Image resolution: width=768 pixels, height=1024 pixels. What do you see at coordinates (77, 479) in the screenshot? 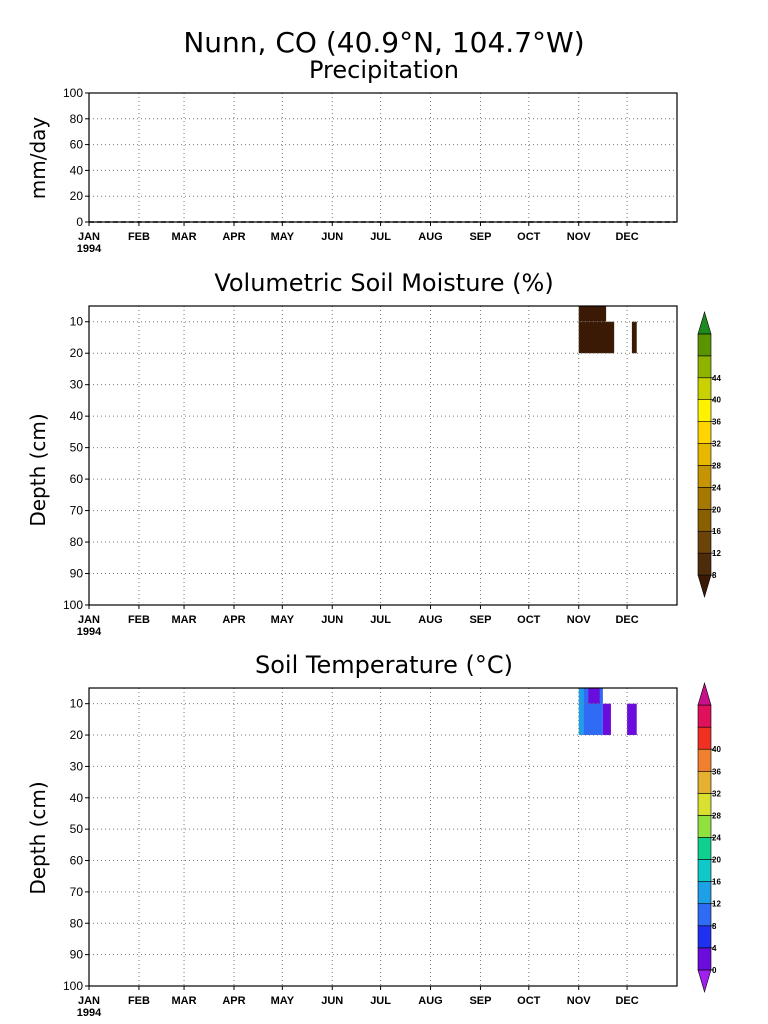
I see `soil_moisture-ytick-label: 60` at bounding box center [77, 479].